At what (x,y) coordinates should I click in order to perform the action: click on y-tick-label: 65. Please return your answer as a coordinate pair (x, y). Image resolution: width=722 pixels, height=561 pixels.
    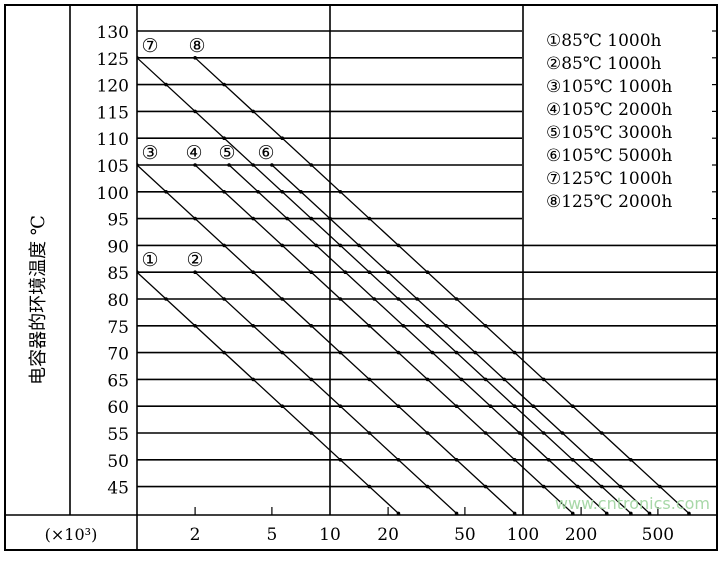
    Looking at the image, I should click on (118, 381).